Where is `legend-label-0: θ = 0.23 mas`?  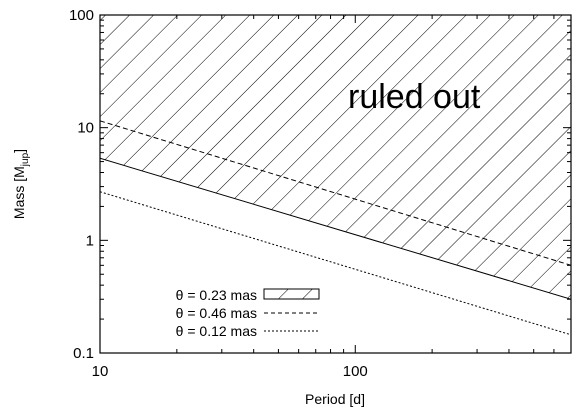
legend-label-0: θ = 0.23 mas is located at coordinates (216, 295).